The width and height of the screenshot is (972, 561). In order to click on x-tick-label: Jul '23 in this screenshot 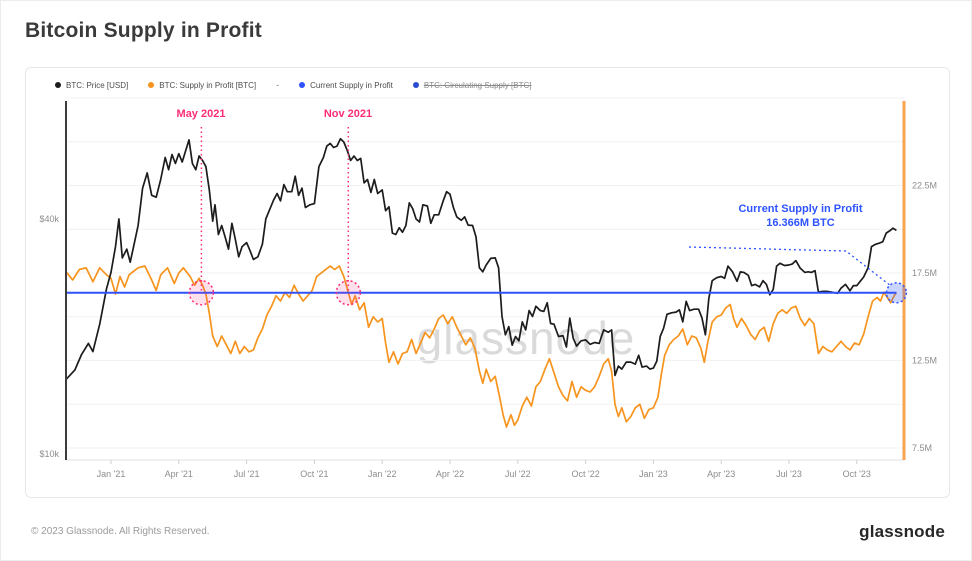, I will do `click(789, 474)`.